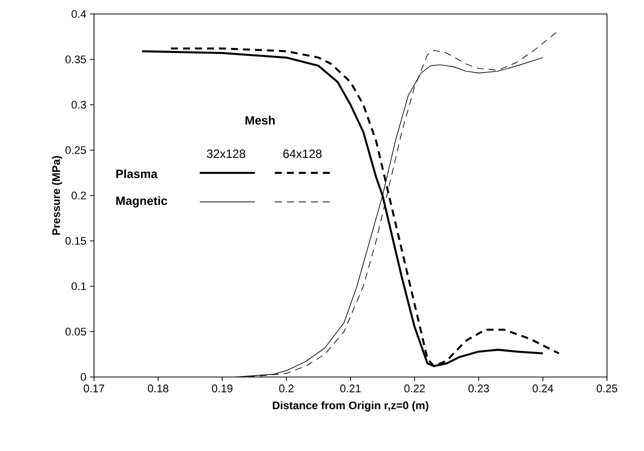  Describe the element at coordinates (478, 388) in the screenshot. I see `x-tick-label: 0.23` at that location.